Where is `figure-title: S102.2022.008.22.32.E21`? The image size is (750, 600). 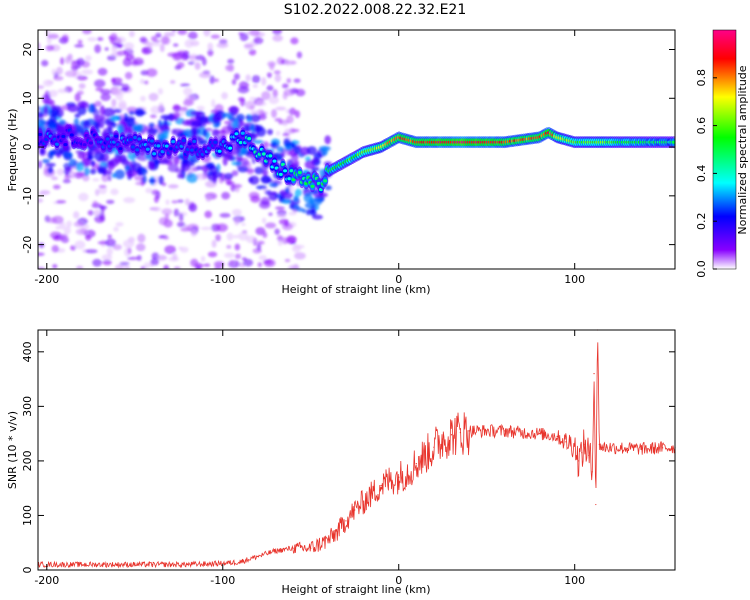 figure-title: S102.2022.008.22.32.E21 is located at coordinates (375, 10).